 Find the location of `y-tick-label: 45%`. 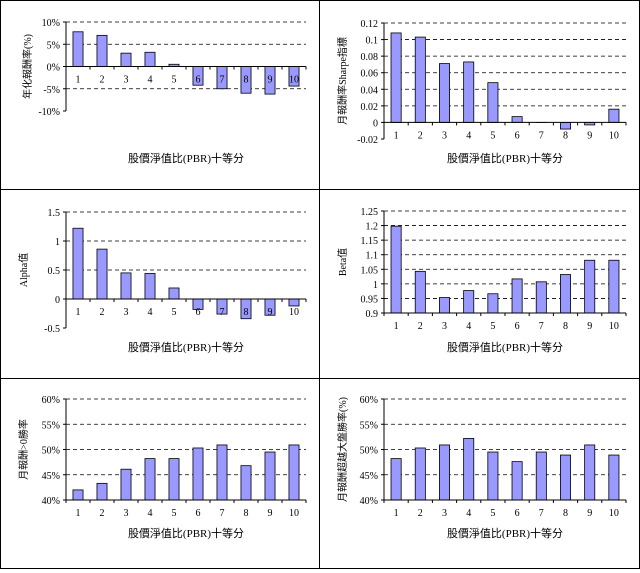

y-tick-label: 45% is located at coordinates (369, 476).